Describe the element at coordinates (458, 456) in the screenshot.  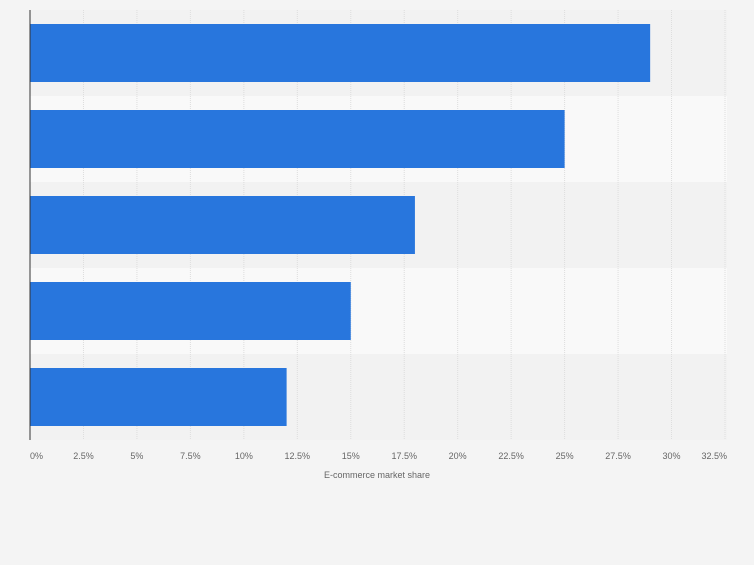
I see `x-tick-label: 20%` at that location.